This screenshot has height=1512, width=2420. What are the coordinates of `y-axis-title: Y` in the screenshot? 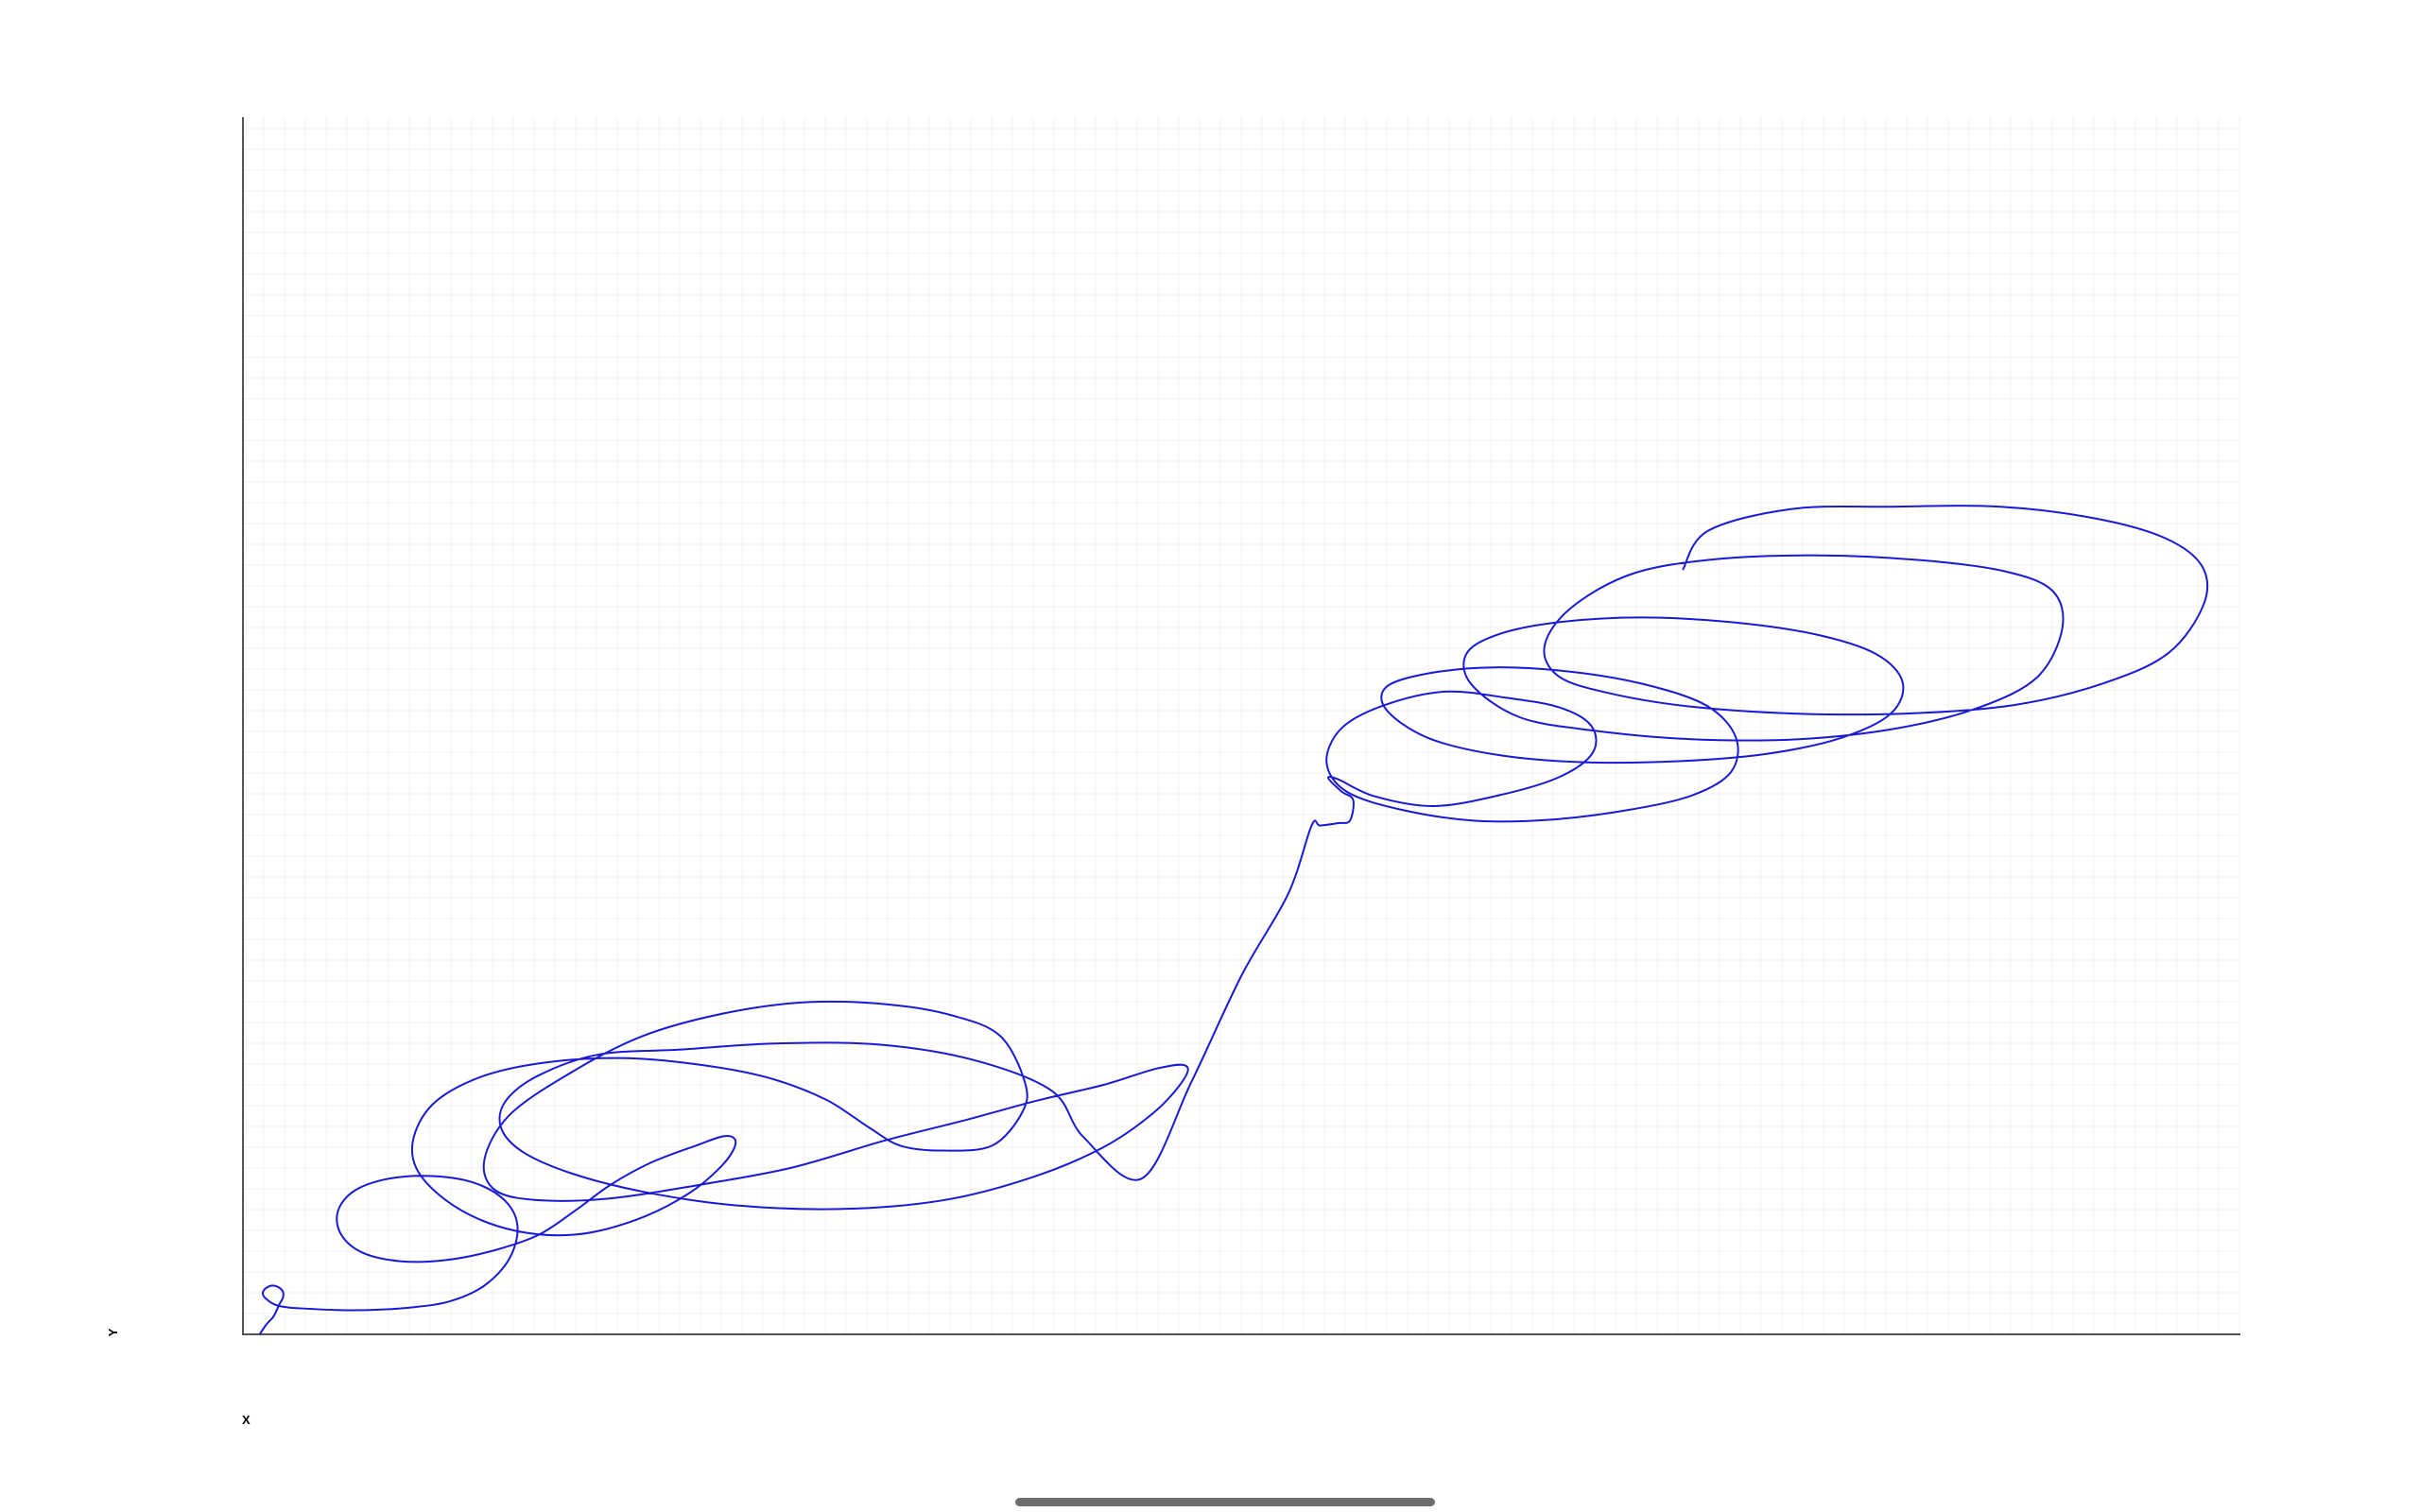 It's located at (113, 1332).